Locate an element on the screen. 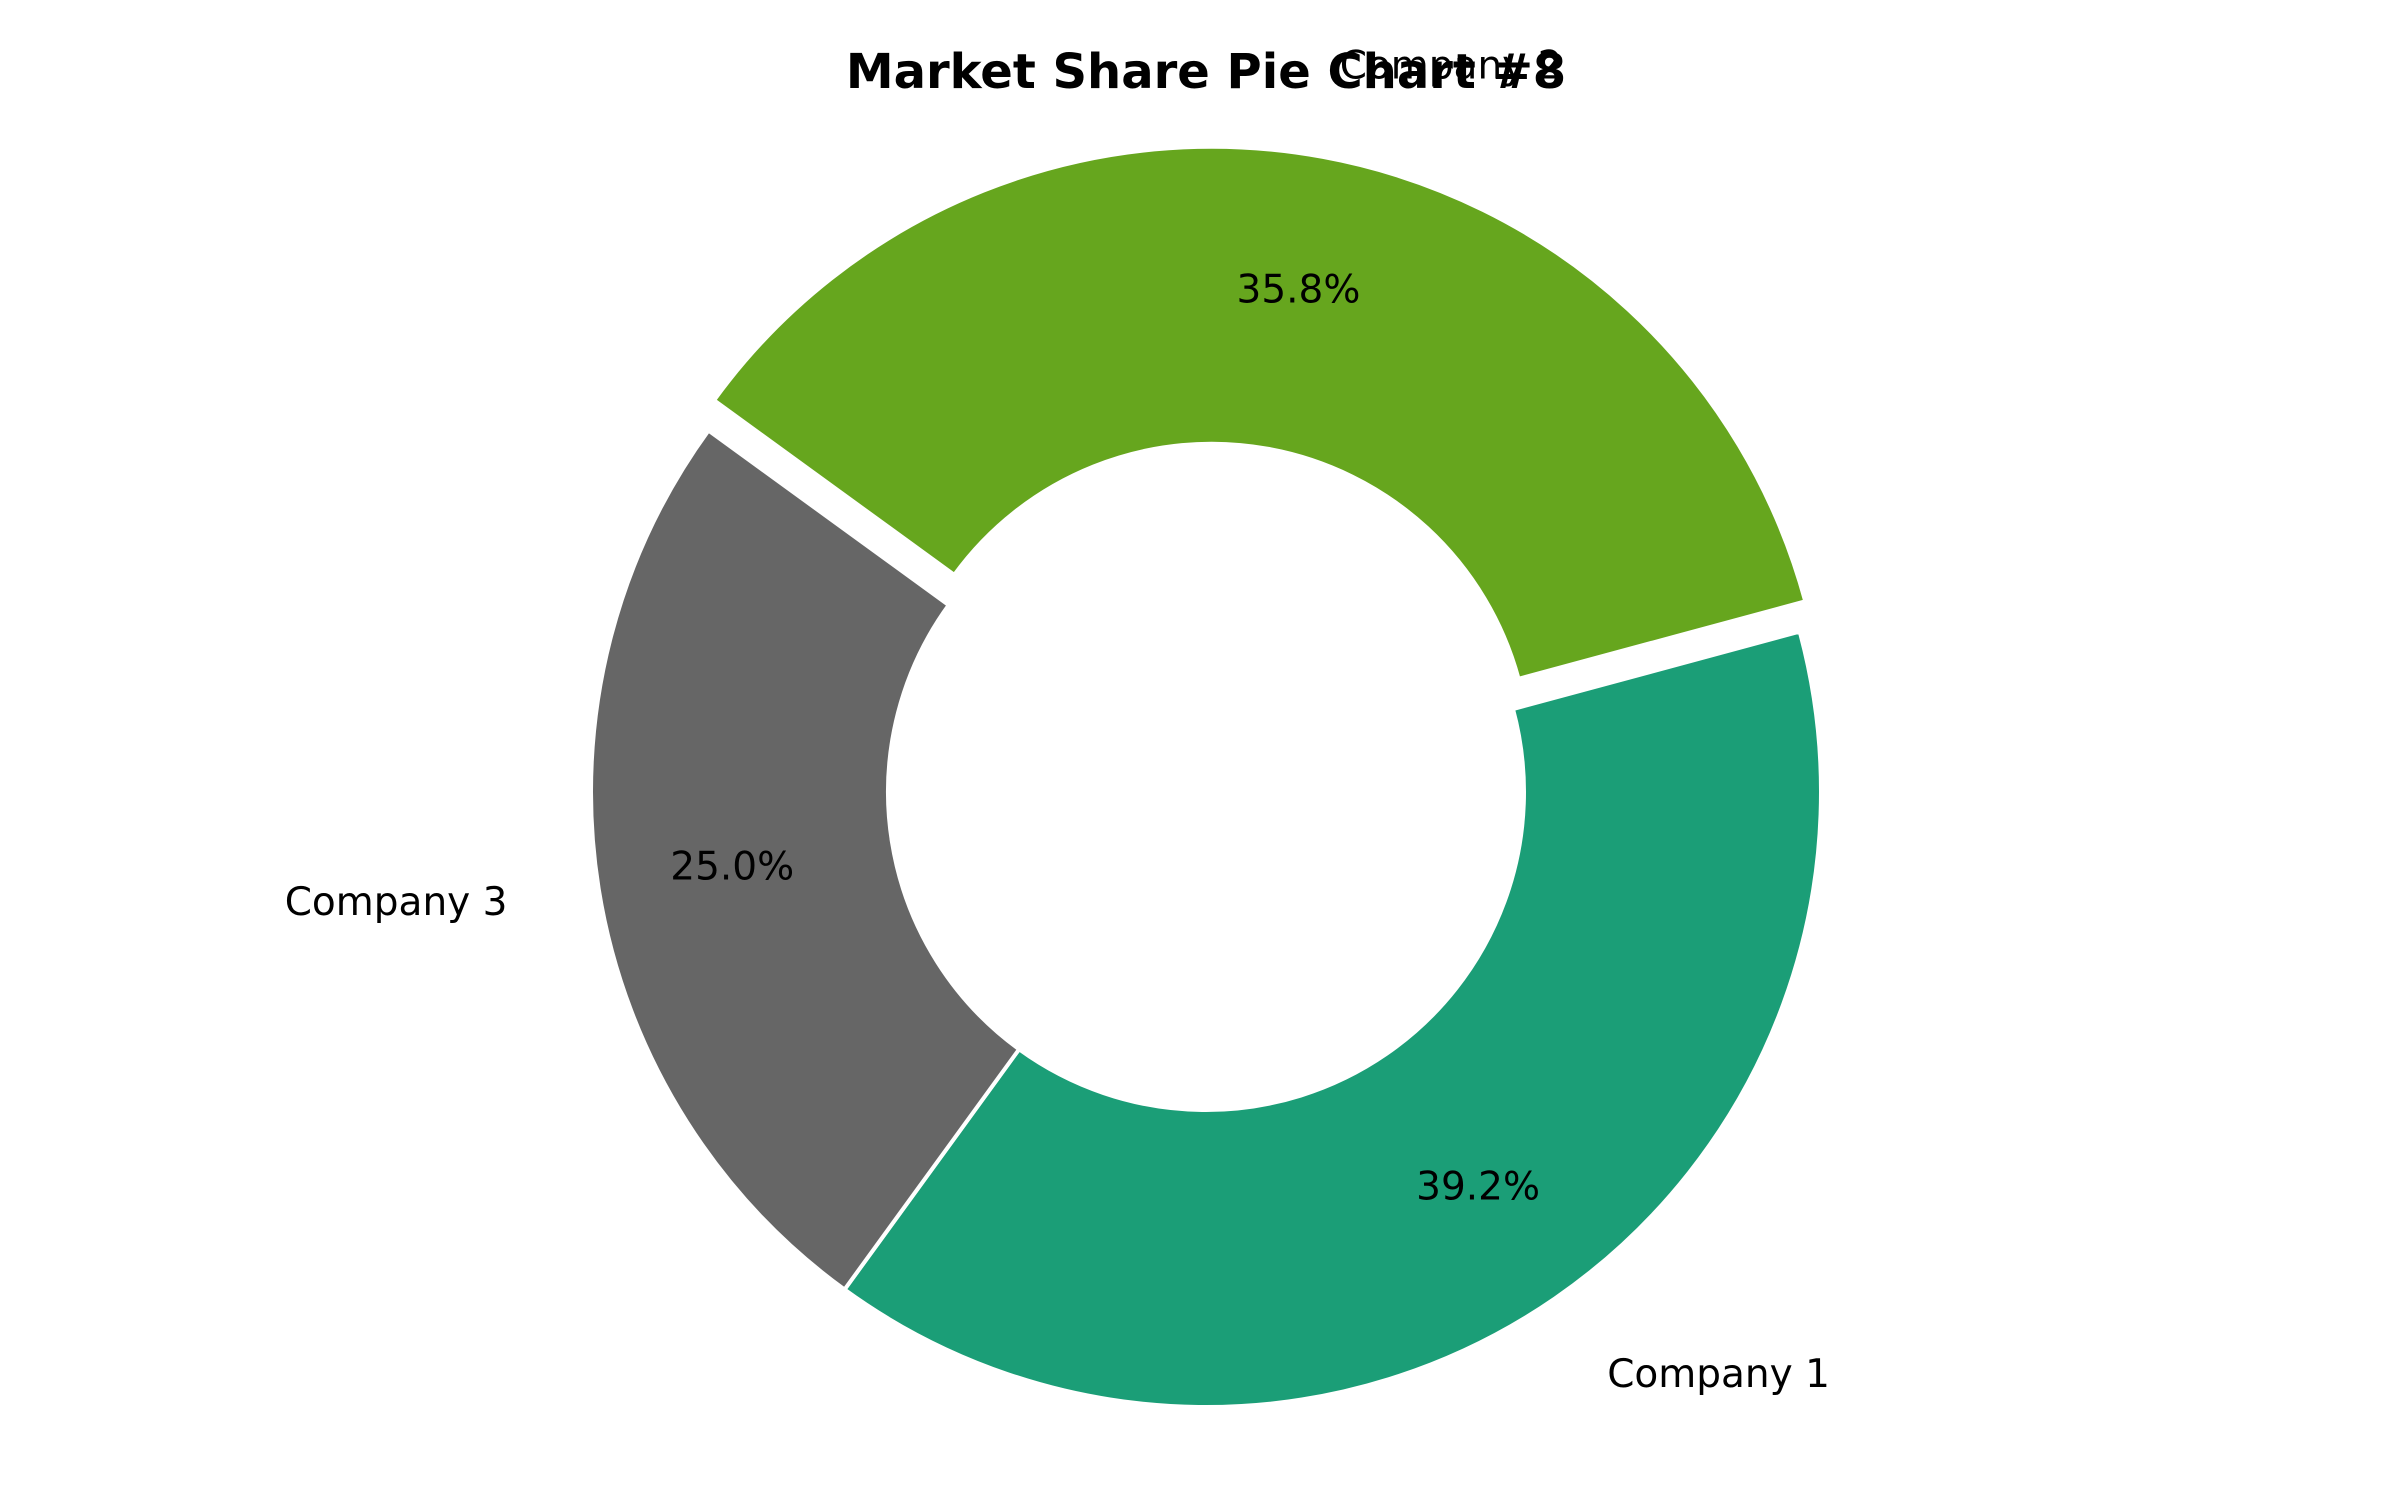 Image resolution: width=2400 pixels, height=1500 pixels. slice-label-company-3: Company 3 is located at coordinates (396, 902).